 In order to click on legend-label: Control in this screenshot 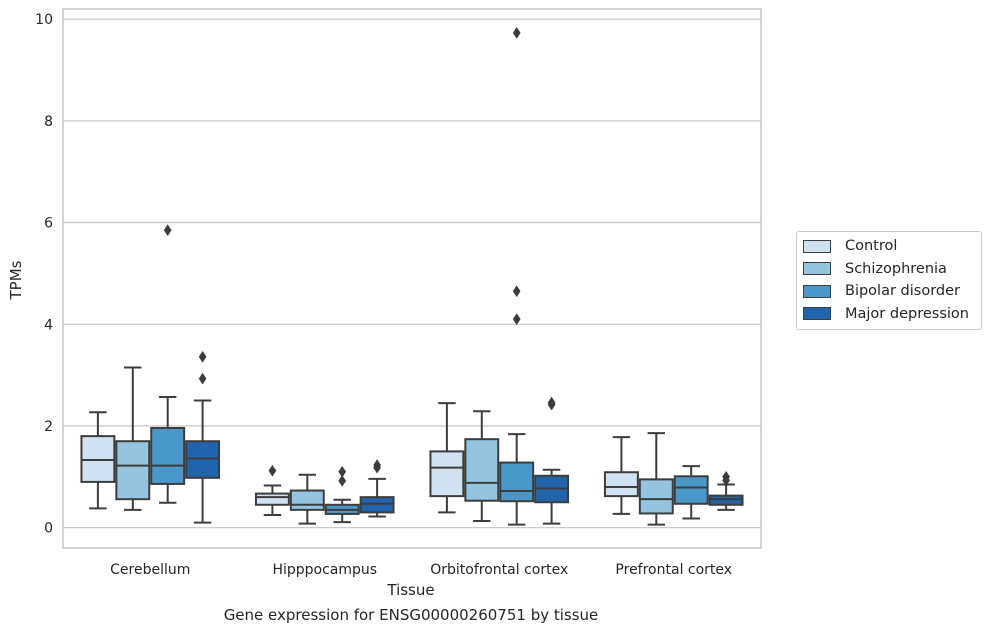, I will do `click(871, 246)`.